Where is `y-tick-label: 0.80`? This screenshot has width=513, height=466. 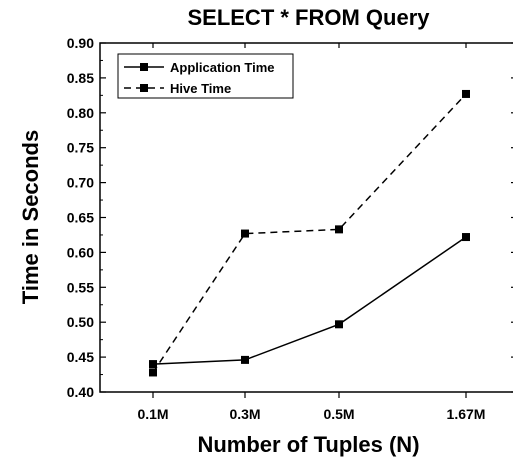 y-tick-label: 0.80 is located at coordinates (80, 113).